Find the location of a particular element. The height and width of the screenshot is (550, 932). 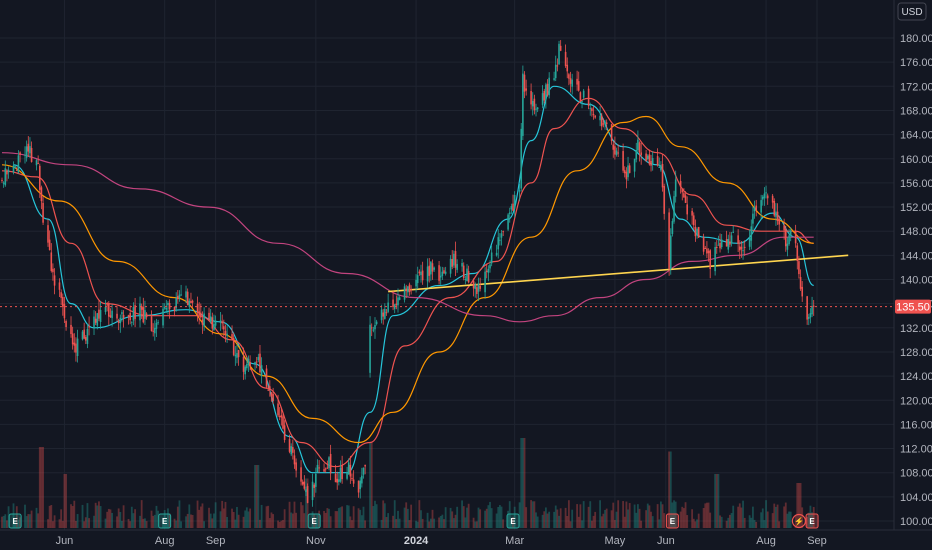

event-marker-earnings: E is located at coordinates (513, 521).